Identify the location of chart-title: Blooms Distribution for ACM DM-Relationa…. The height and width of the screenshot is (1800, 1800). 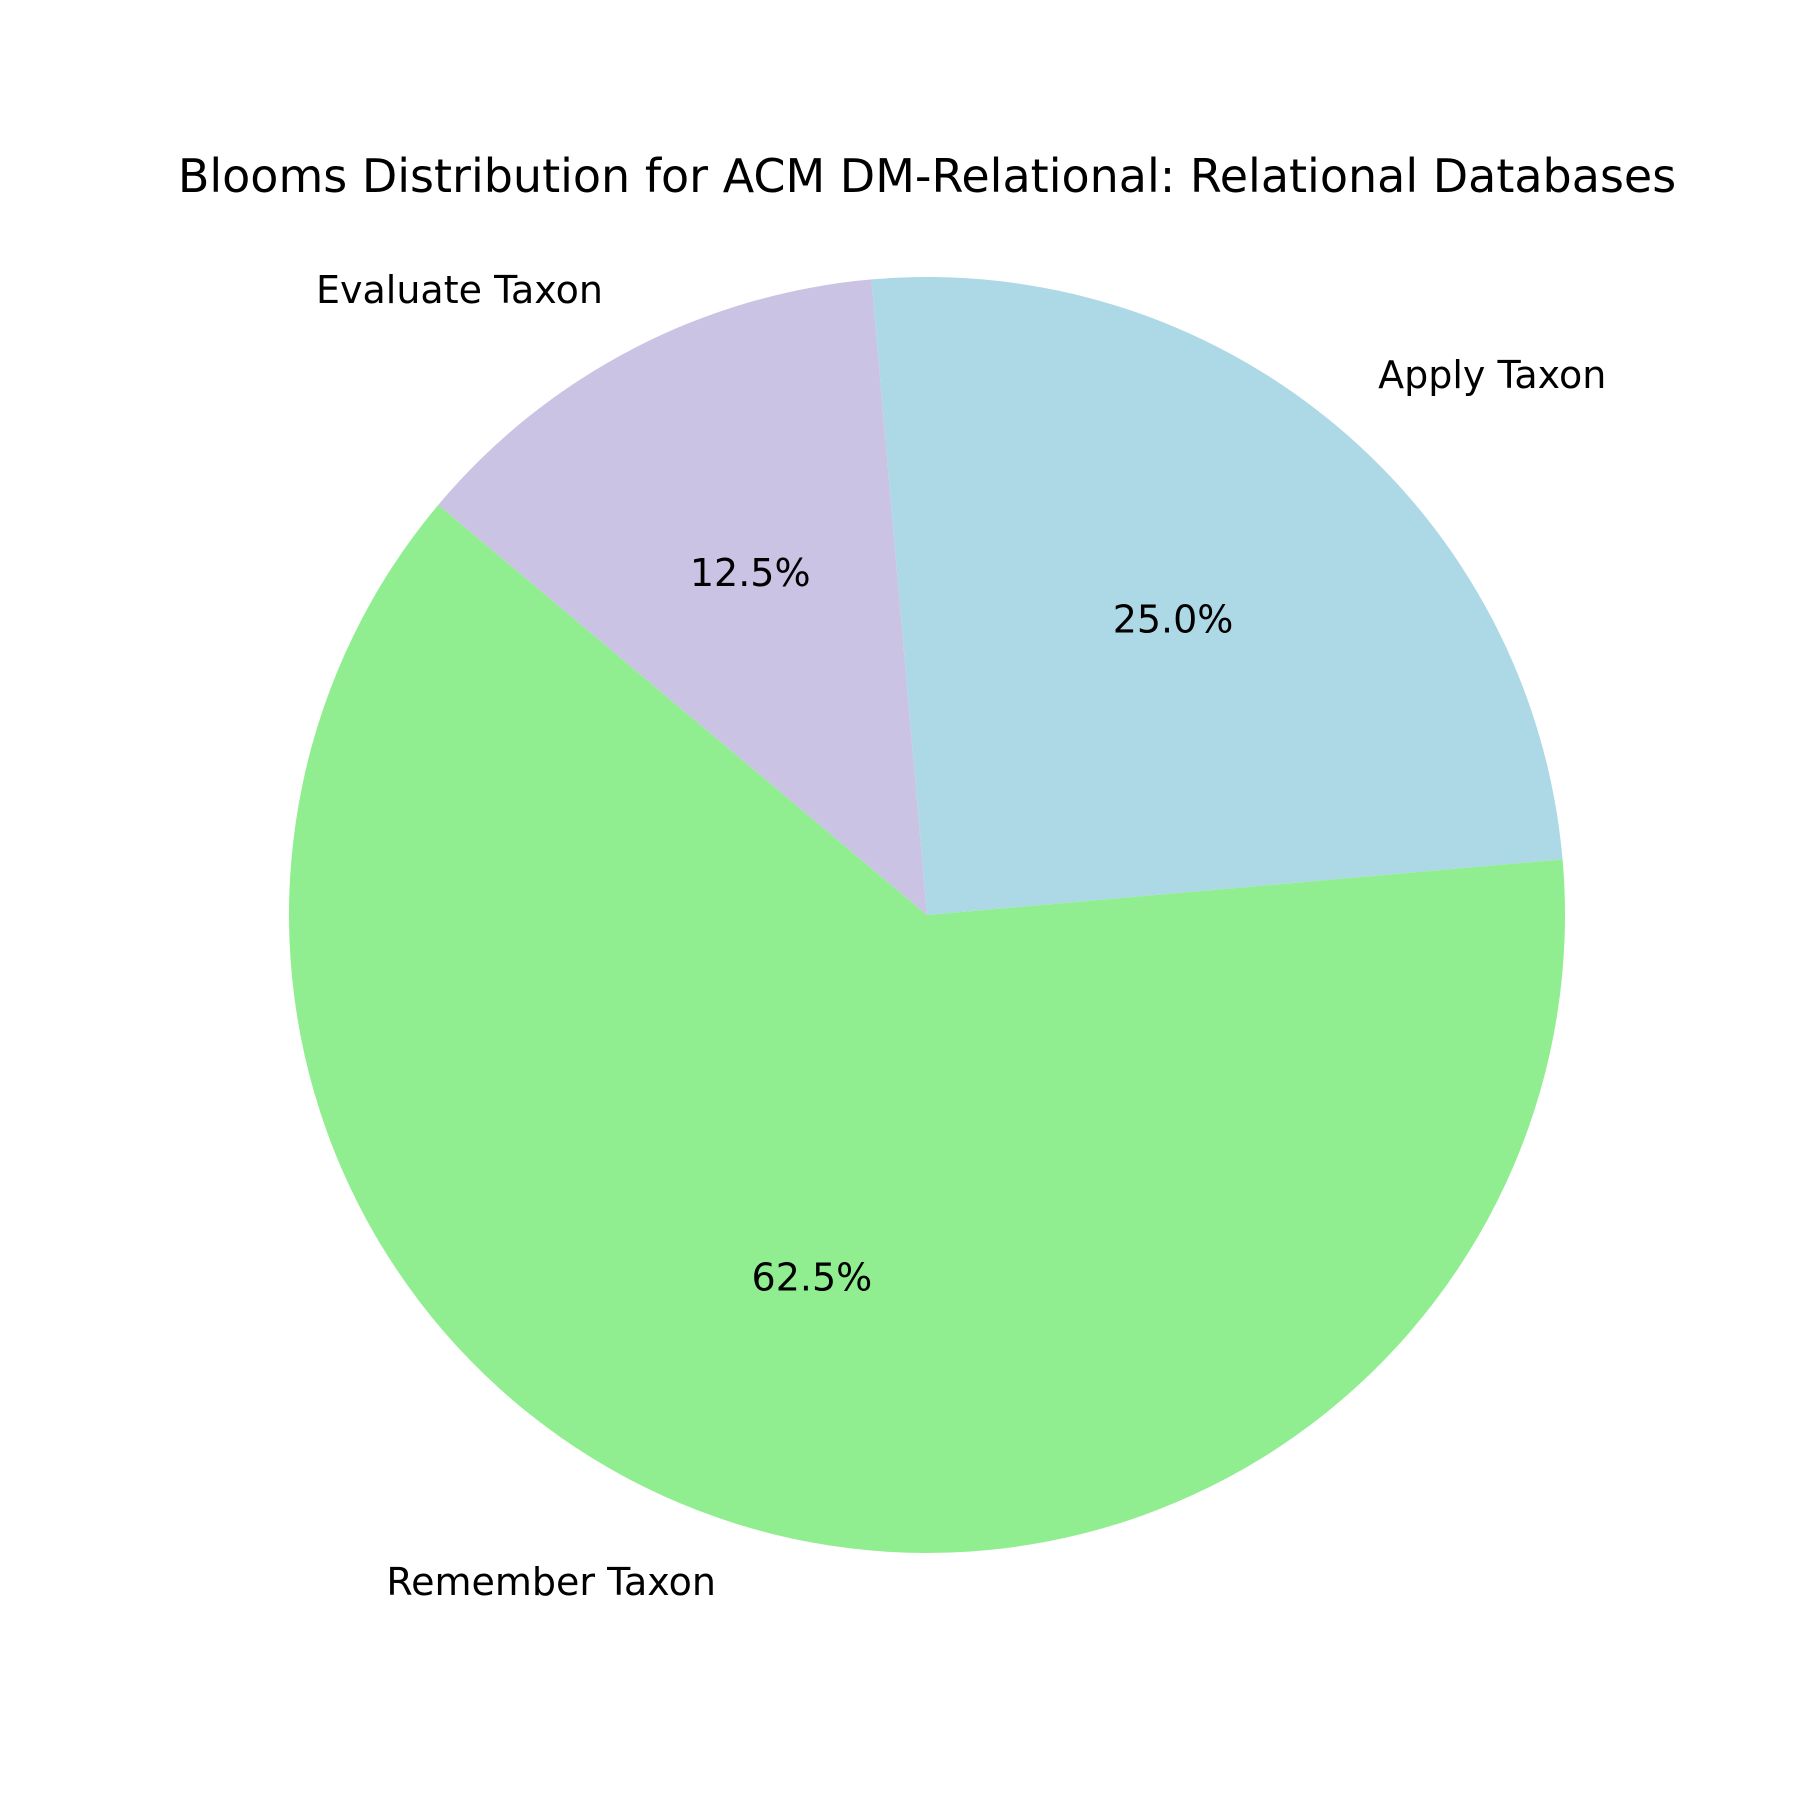
(927, 176).